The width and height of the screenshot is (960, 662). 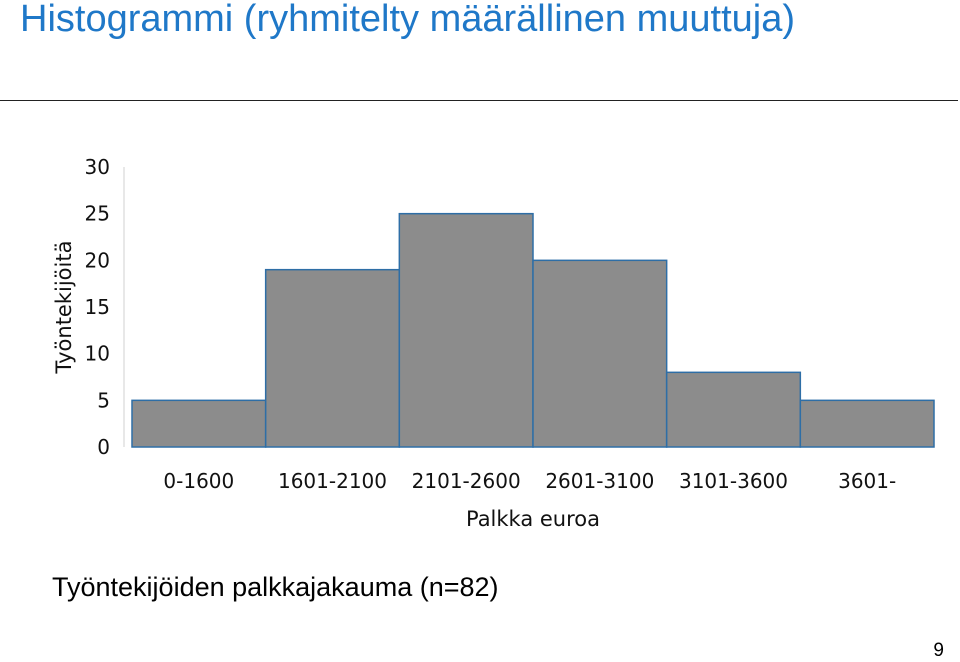 What do you see at coordinates (938, 650) in the screenshot?
I see `page-number: 9` at bounding box center [938, 650].